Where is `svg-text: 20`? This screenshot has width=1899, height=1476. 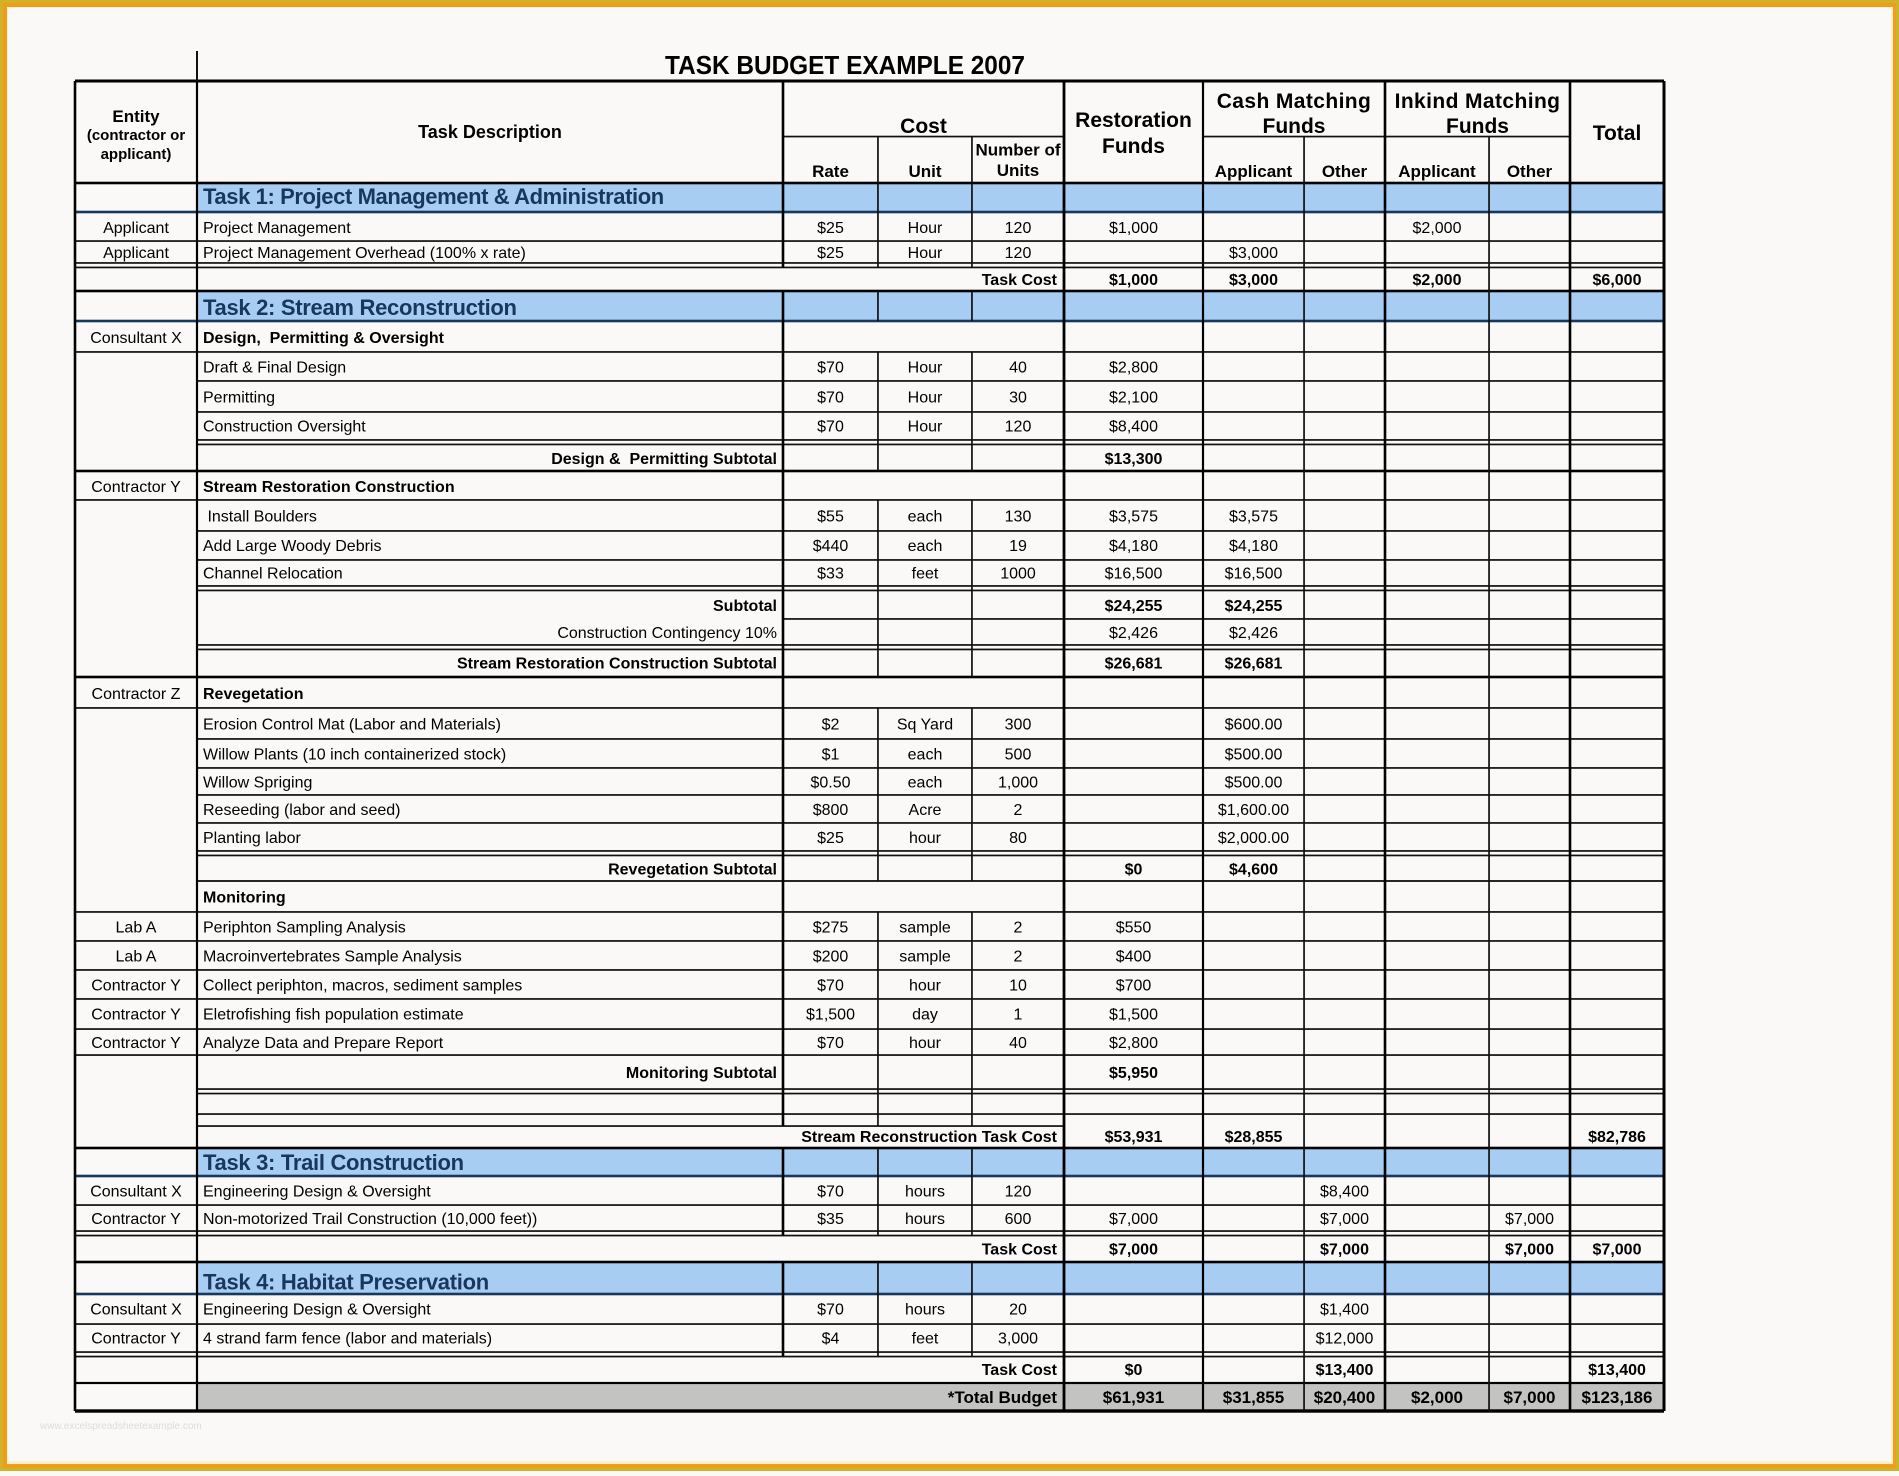
svg-text: 20 is located at coordinates (1018, 1310).